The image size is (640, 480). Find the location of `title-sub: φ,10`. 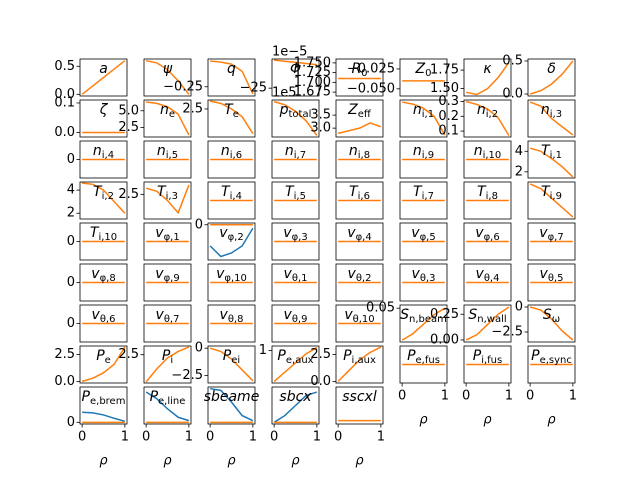

title-sub: φ,10 is located at coordinates (235, 278).